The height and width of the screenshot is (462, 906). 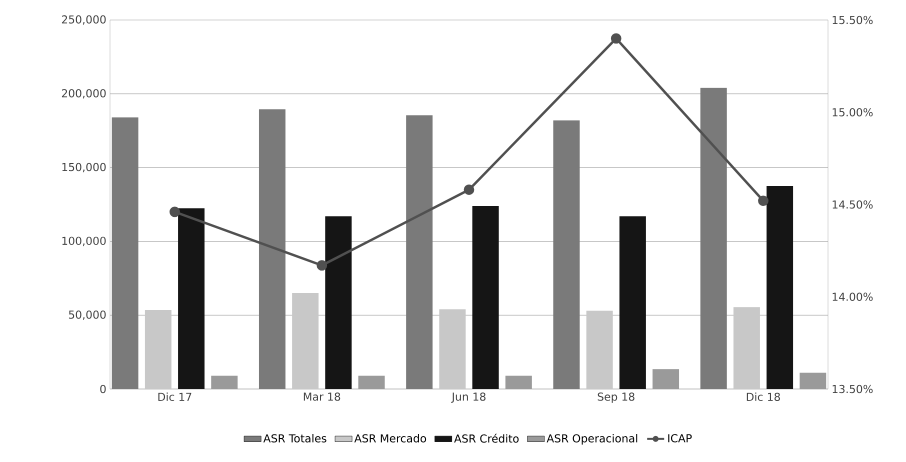 What do you see at coordinates (294, 438) in the screenshot?
I see `legend-label: ASR Totales` at bounding box center [294, 438].